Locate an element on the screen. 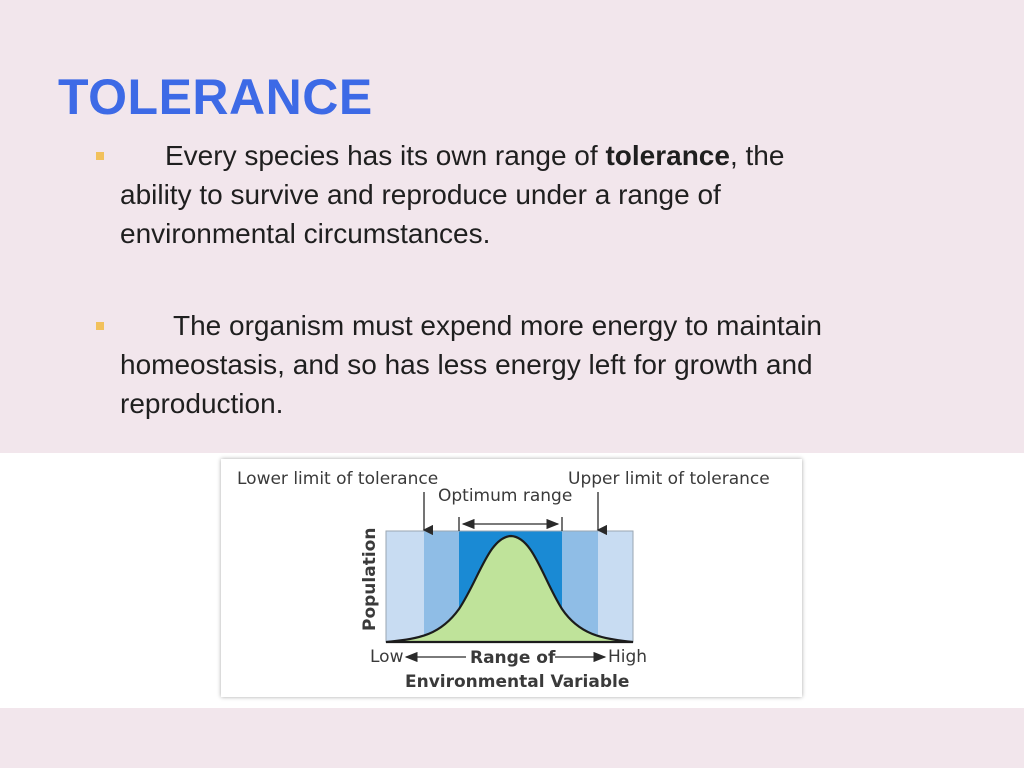  x-low-label: Low is located at coordinates (387, 657).